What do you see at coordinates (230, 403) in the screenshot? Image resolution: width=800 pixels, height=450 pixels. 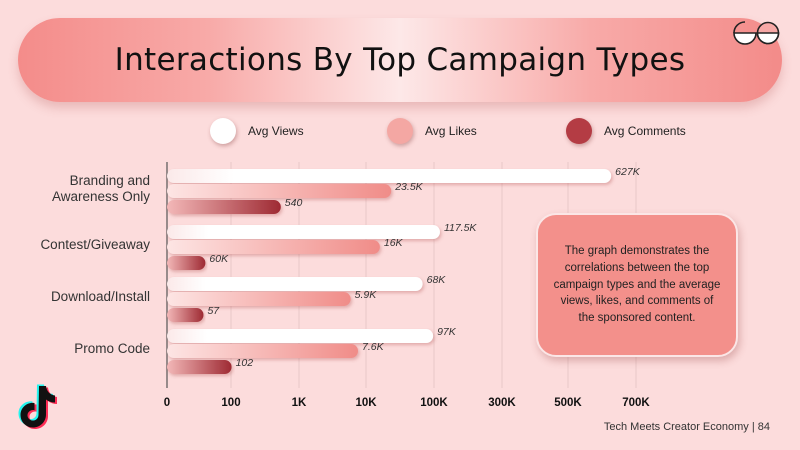 I see `x-tick-label: 100` at bounding box center [230, 403].